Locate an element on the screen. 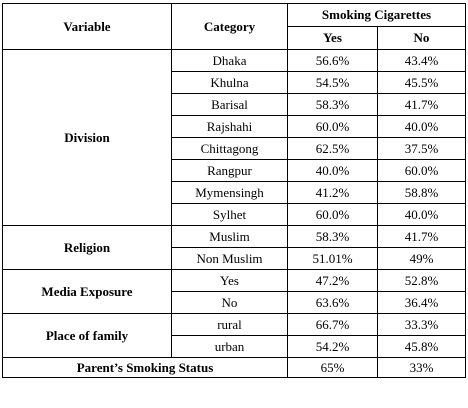  category-cell: Rangpur is located at coordinates (229, 170).